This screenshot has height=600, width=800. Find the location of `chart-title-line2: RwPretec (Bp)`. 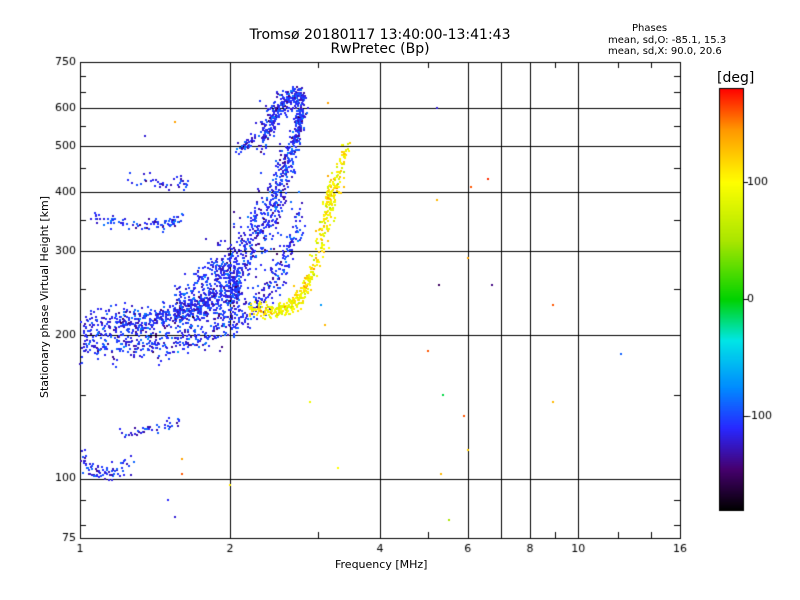

chart-title-line2: RwPretec (Bp) is located at coordinates (380, 49).